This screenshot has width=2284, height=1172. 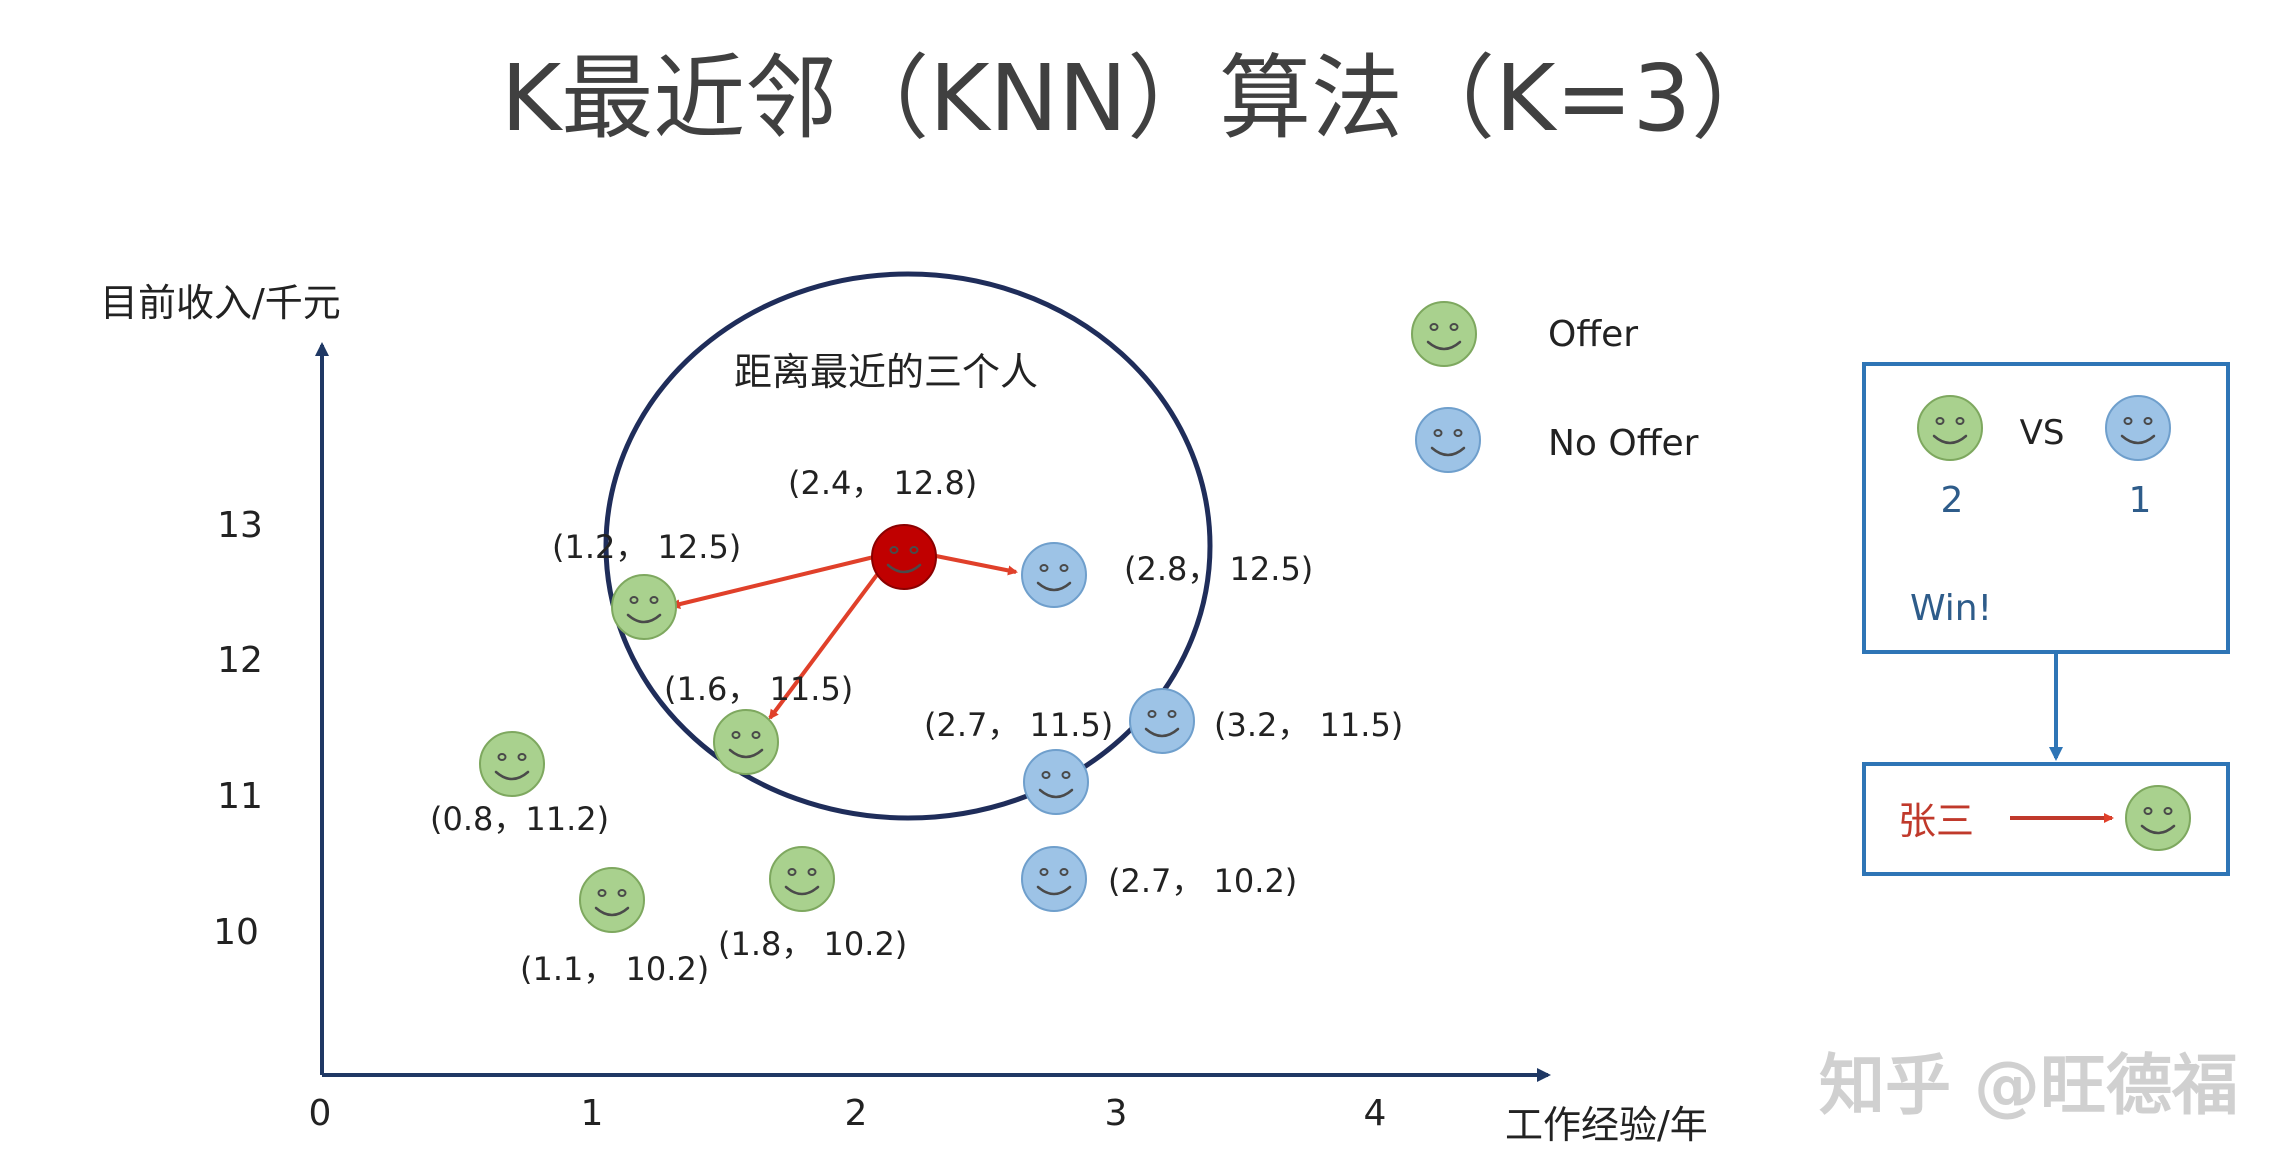 What do you see at coordinates (2042, 433) in the screenshot?
I see `vote-vs-label: VS` at bounding box center [2042, 433].